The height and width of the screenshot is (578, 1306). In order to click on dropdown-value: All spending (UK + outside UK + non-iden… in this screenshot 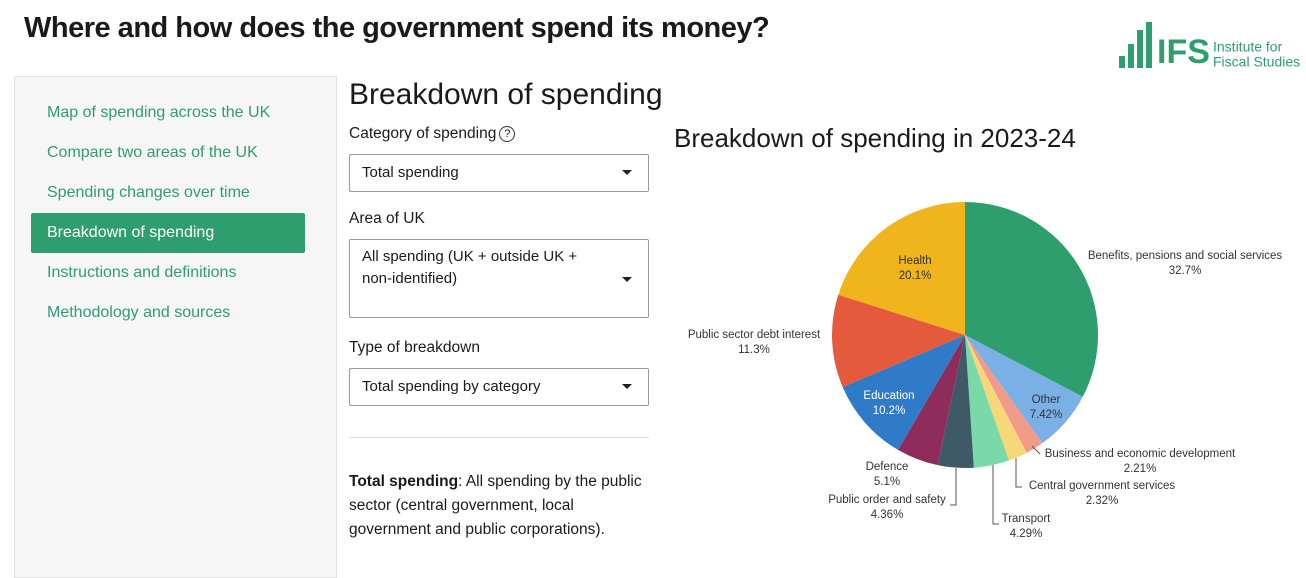, I will do `click(470, 267)`.